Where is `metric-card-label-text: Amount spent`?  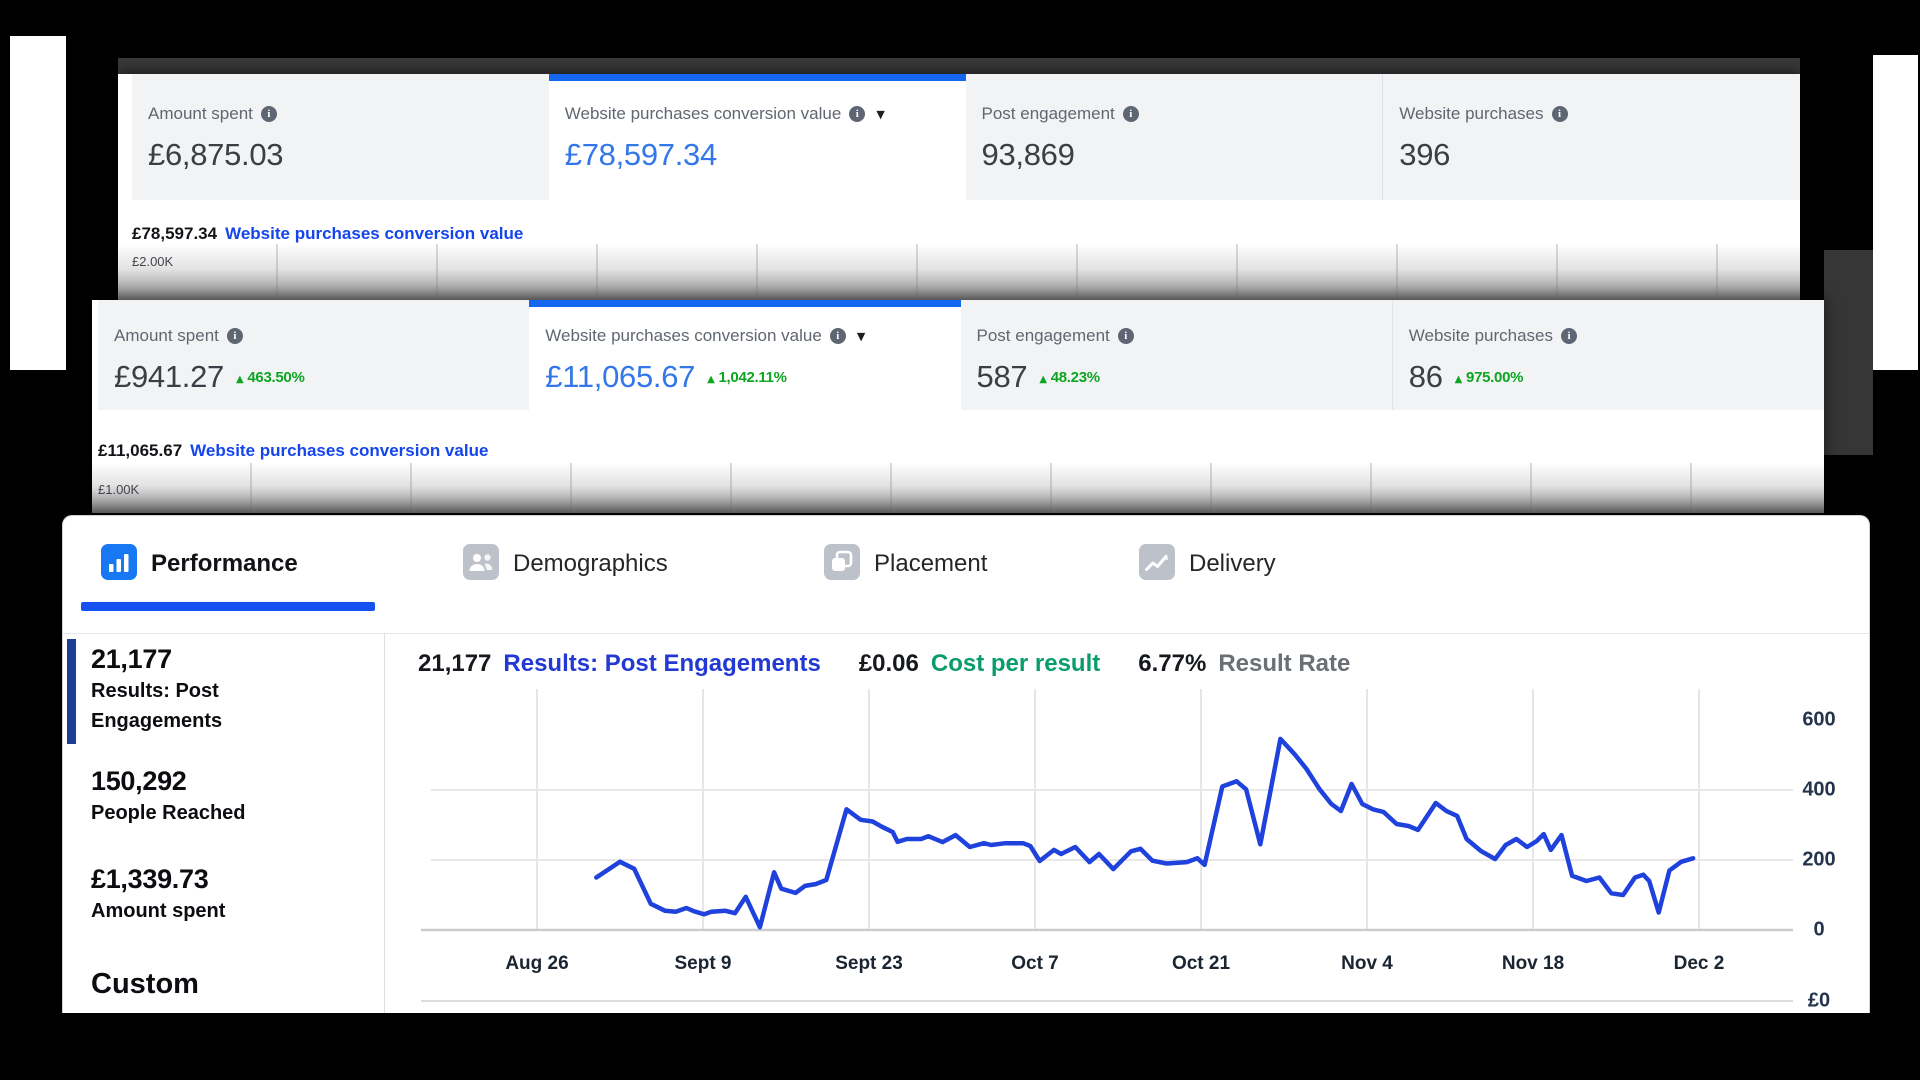 metric-card-label-text: Amount spent is located at coordinates (200, 113).